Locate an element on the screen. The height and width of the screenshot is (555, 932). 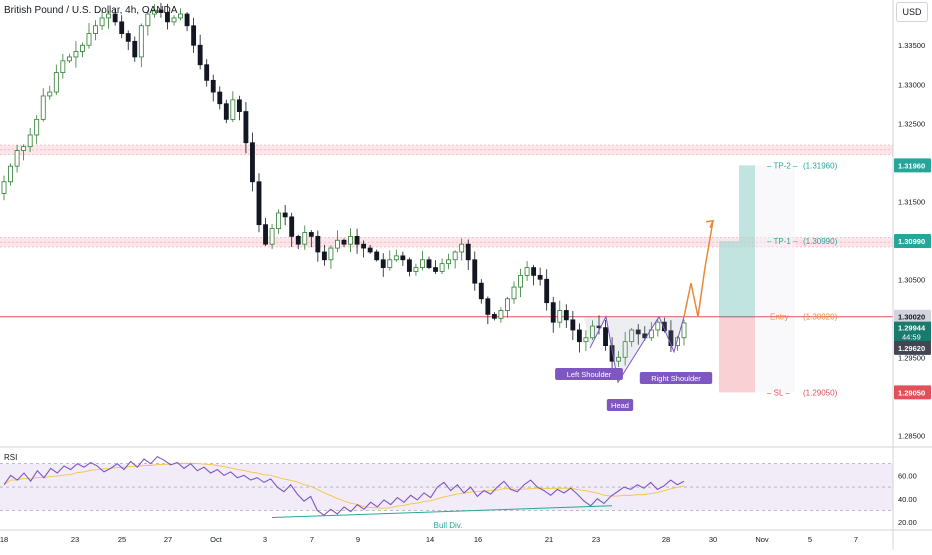
entry-label: Entry is located at coordinates (779, 317).